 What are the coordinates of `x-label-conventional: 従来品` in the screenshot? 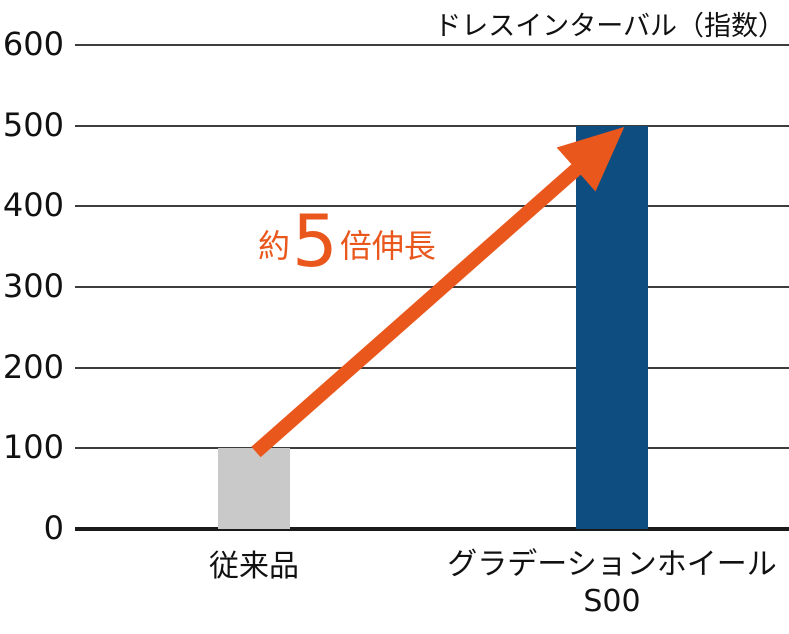 It's located at (254, 566).